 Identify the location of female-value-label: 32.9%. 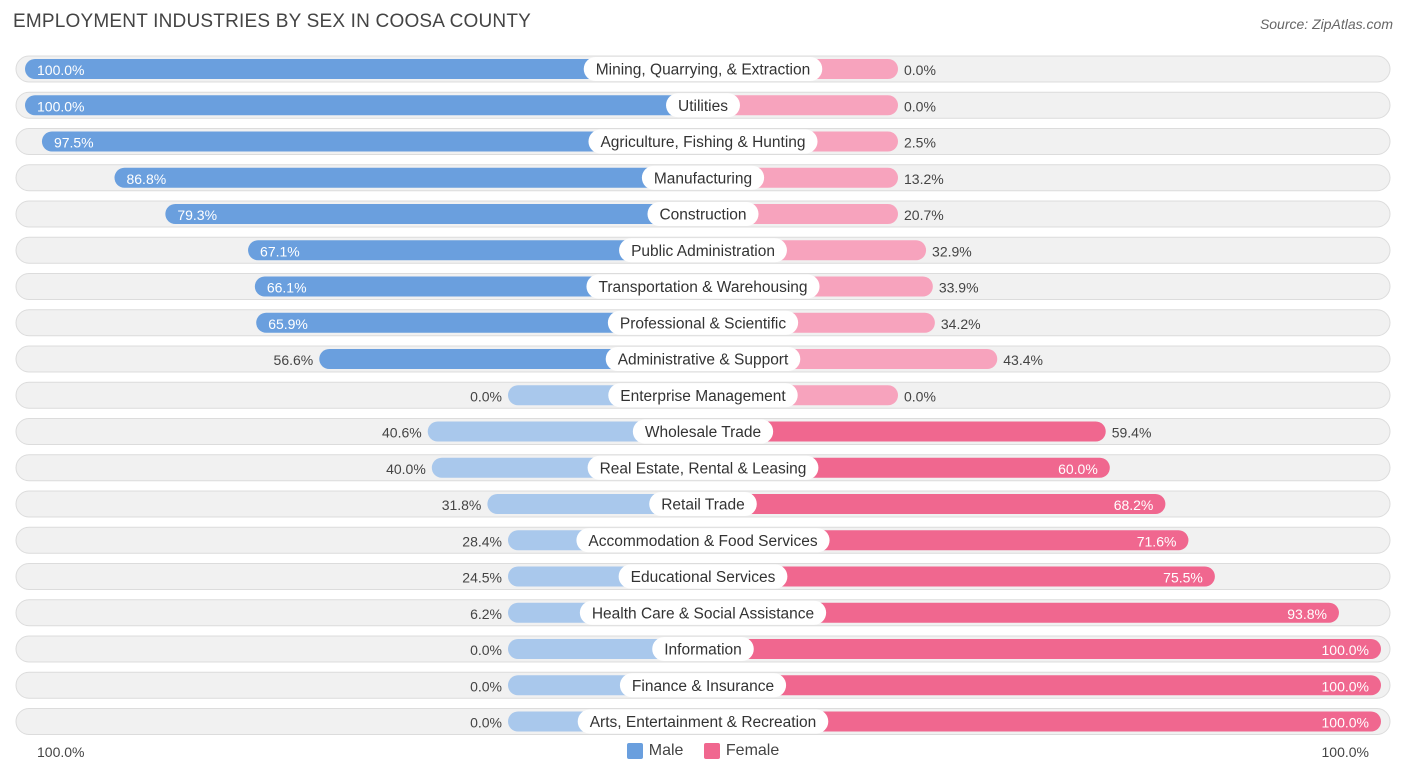
(952, 251).